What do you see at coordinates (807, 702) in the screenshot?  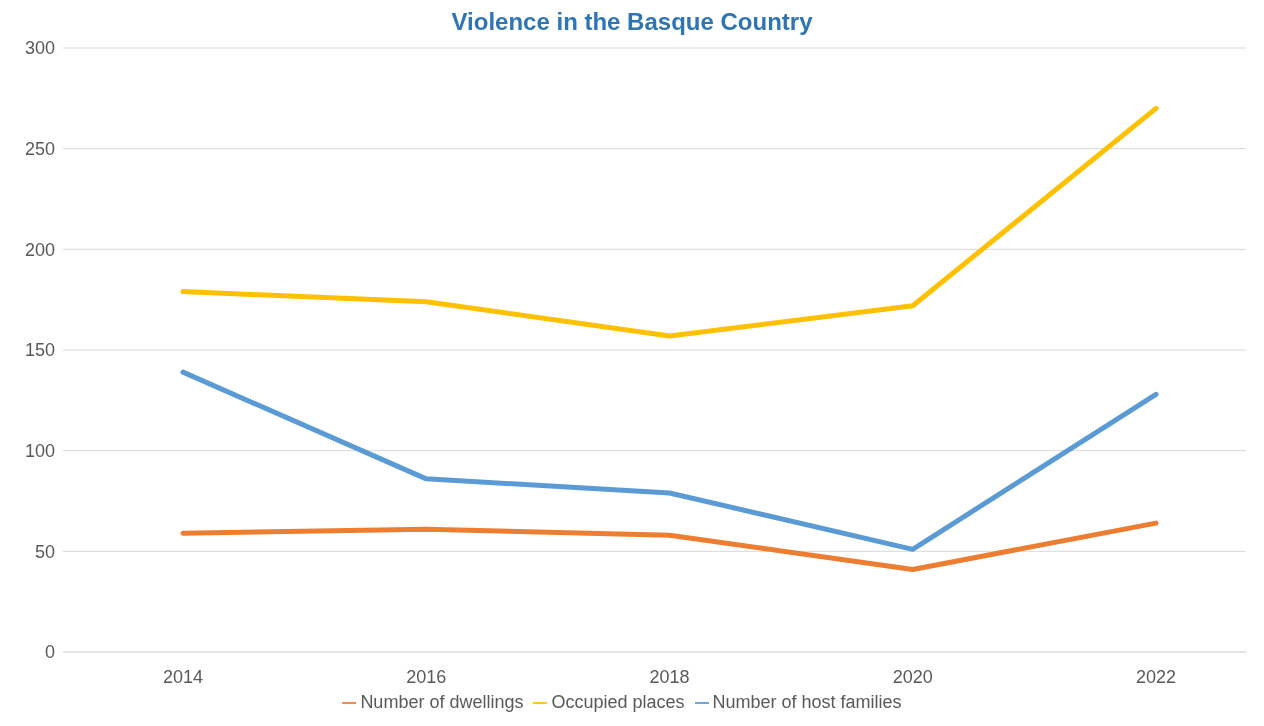 I see `legend-label: Number of host families` at bounding box center [807, 702].